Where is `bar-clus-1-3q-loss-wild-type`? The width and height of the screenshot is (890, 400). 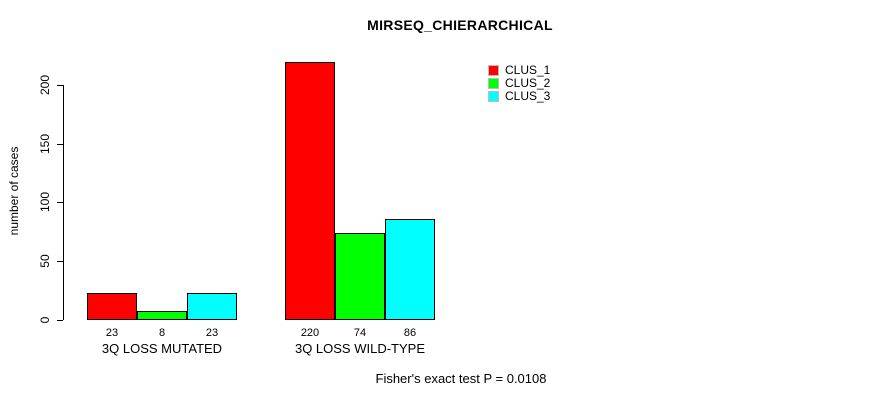 bar-clus-1-3q-loss-wild-type is located at coordinates (310, 191).